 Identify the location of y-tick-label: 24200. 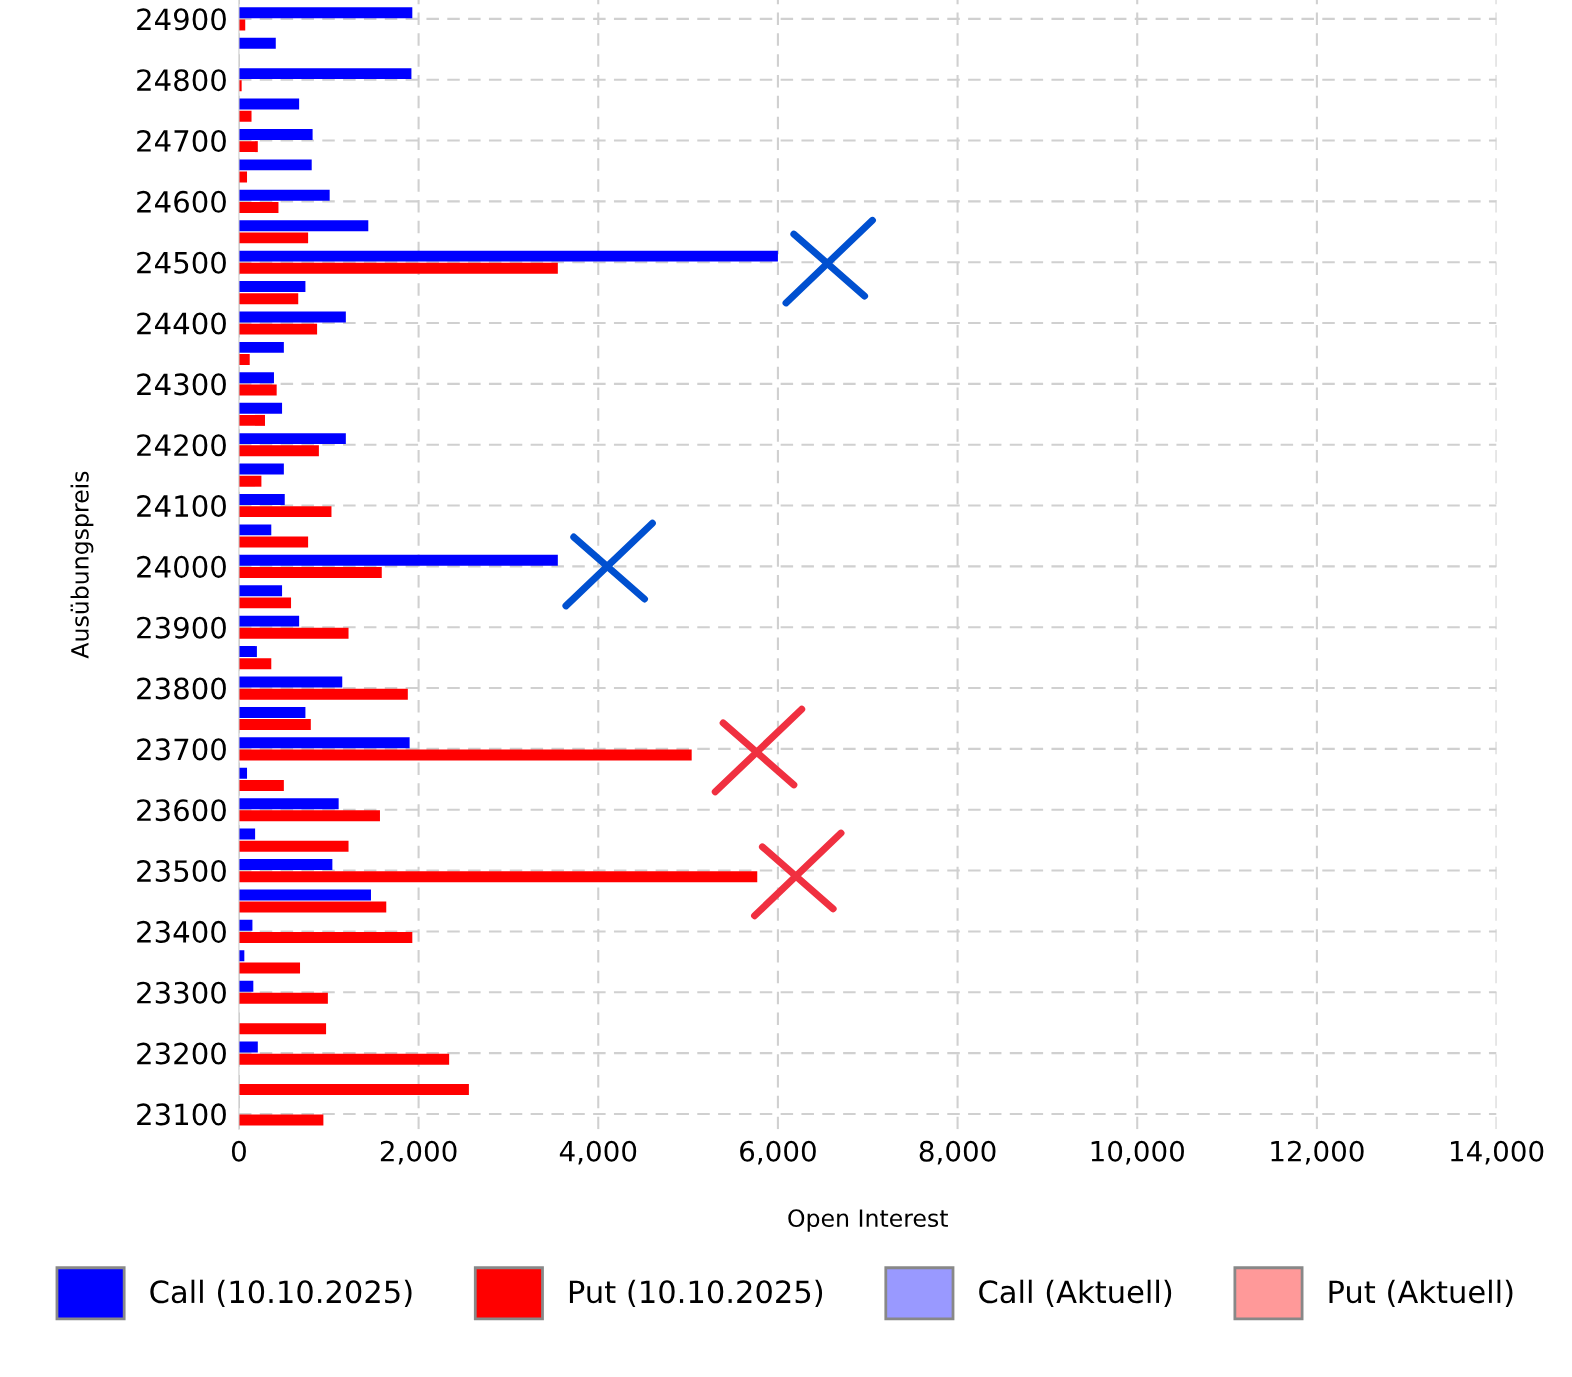
(181, 445).